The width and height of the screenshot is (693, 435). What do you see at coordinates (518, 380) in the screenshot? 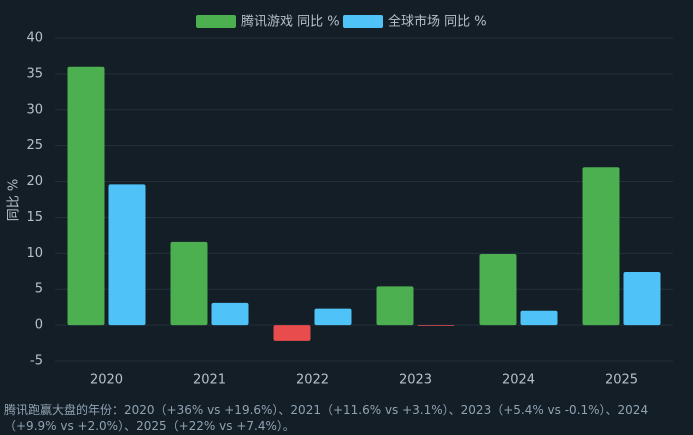
I see `x-tick-label: 2024` at bounding box center [518, 380].